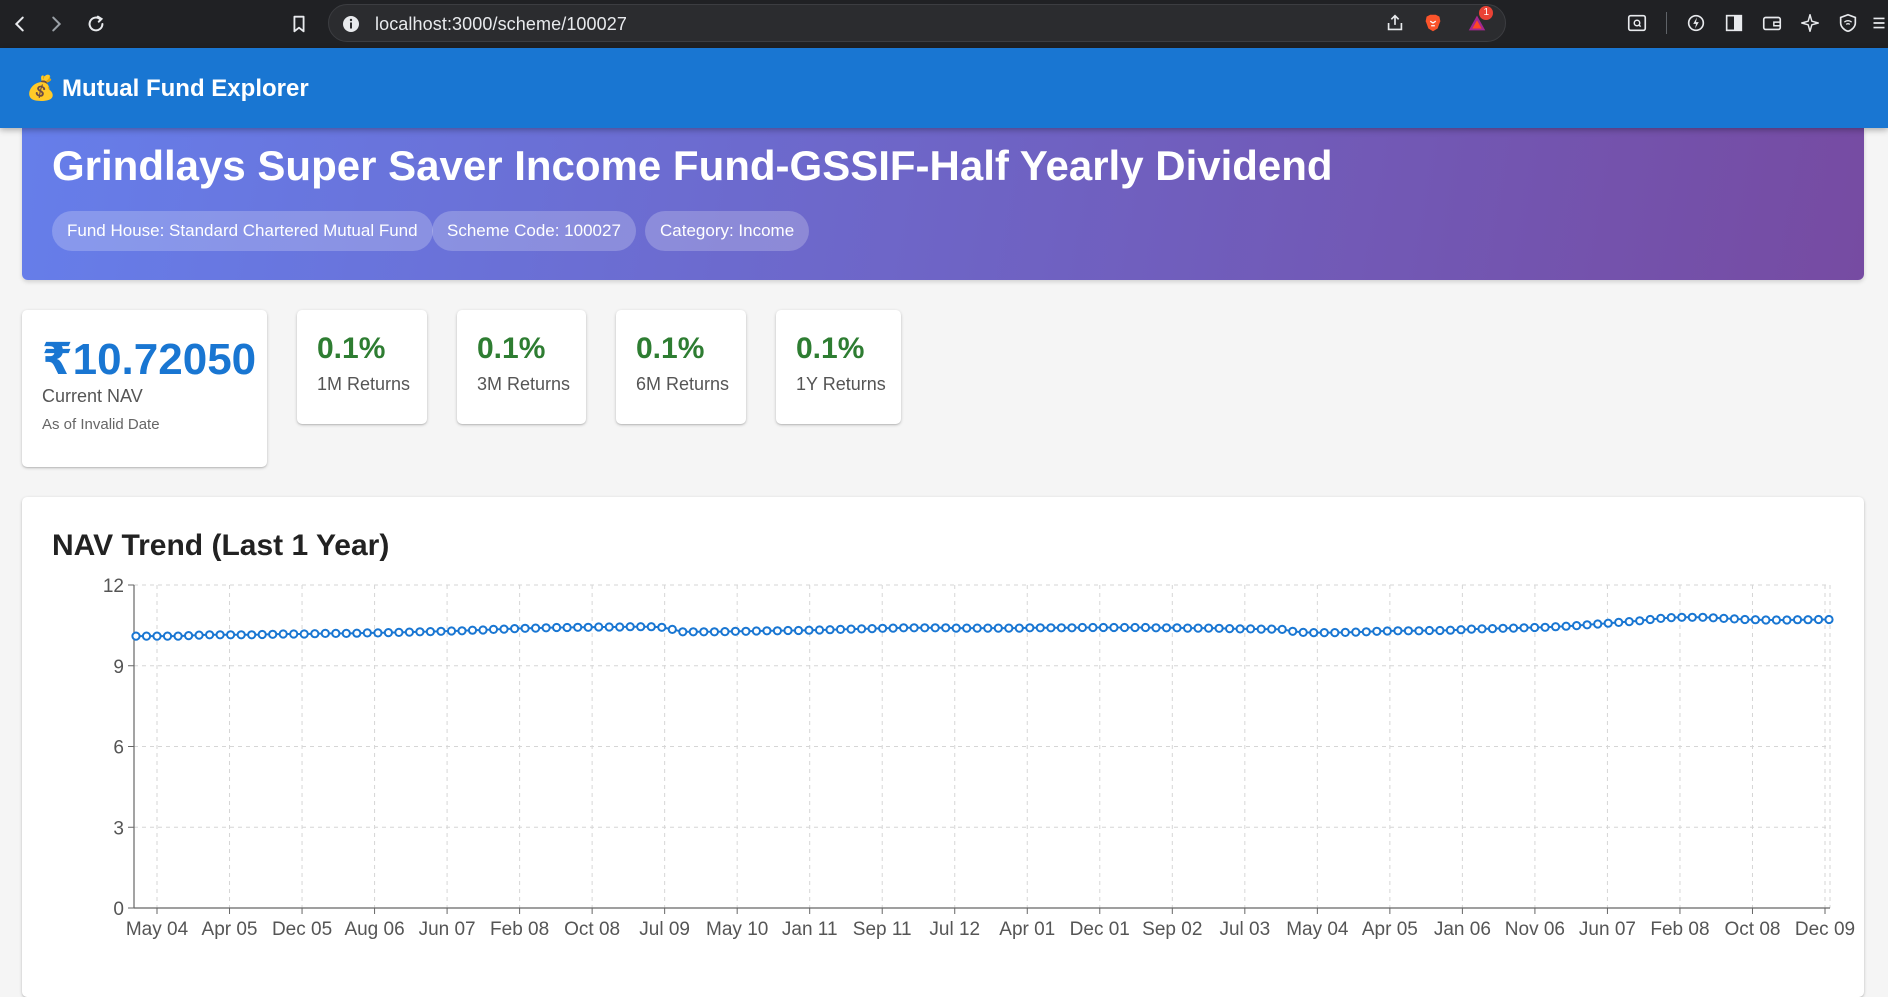 The height and width of the screenshot is (997, 1888). I want to click on vpn-button, so click(1848, 23).